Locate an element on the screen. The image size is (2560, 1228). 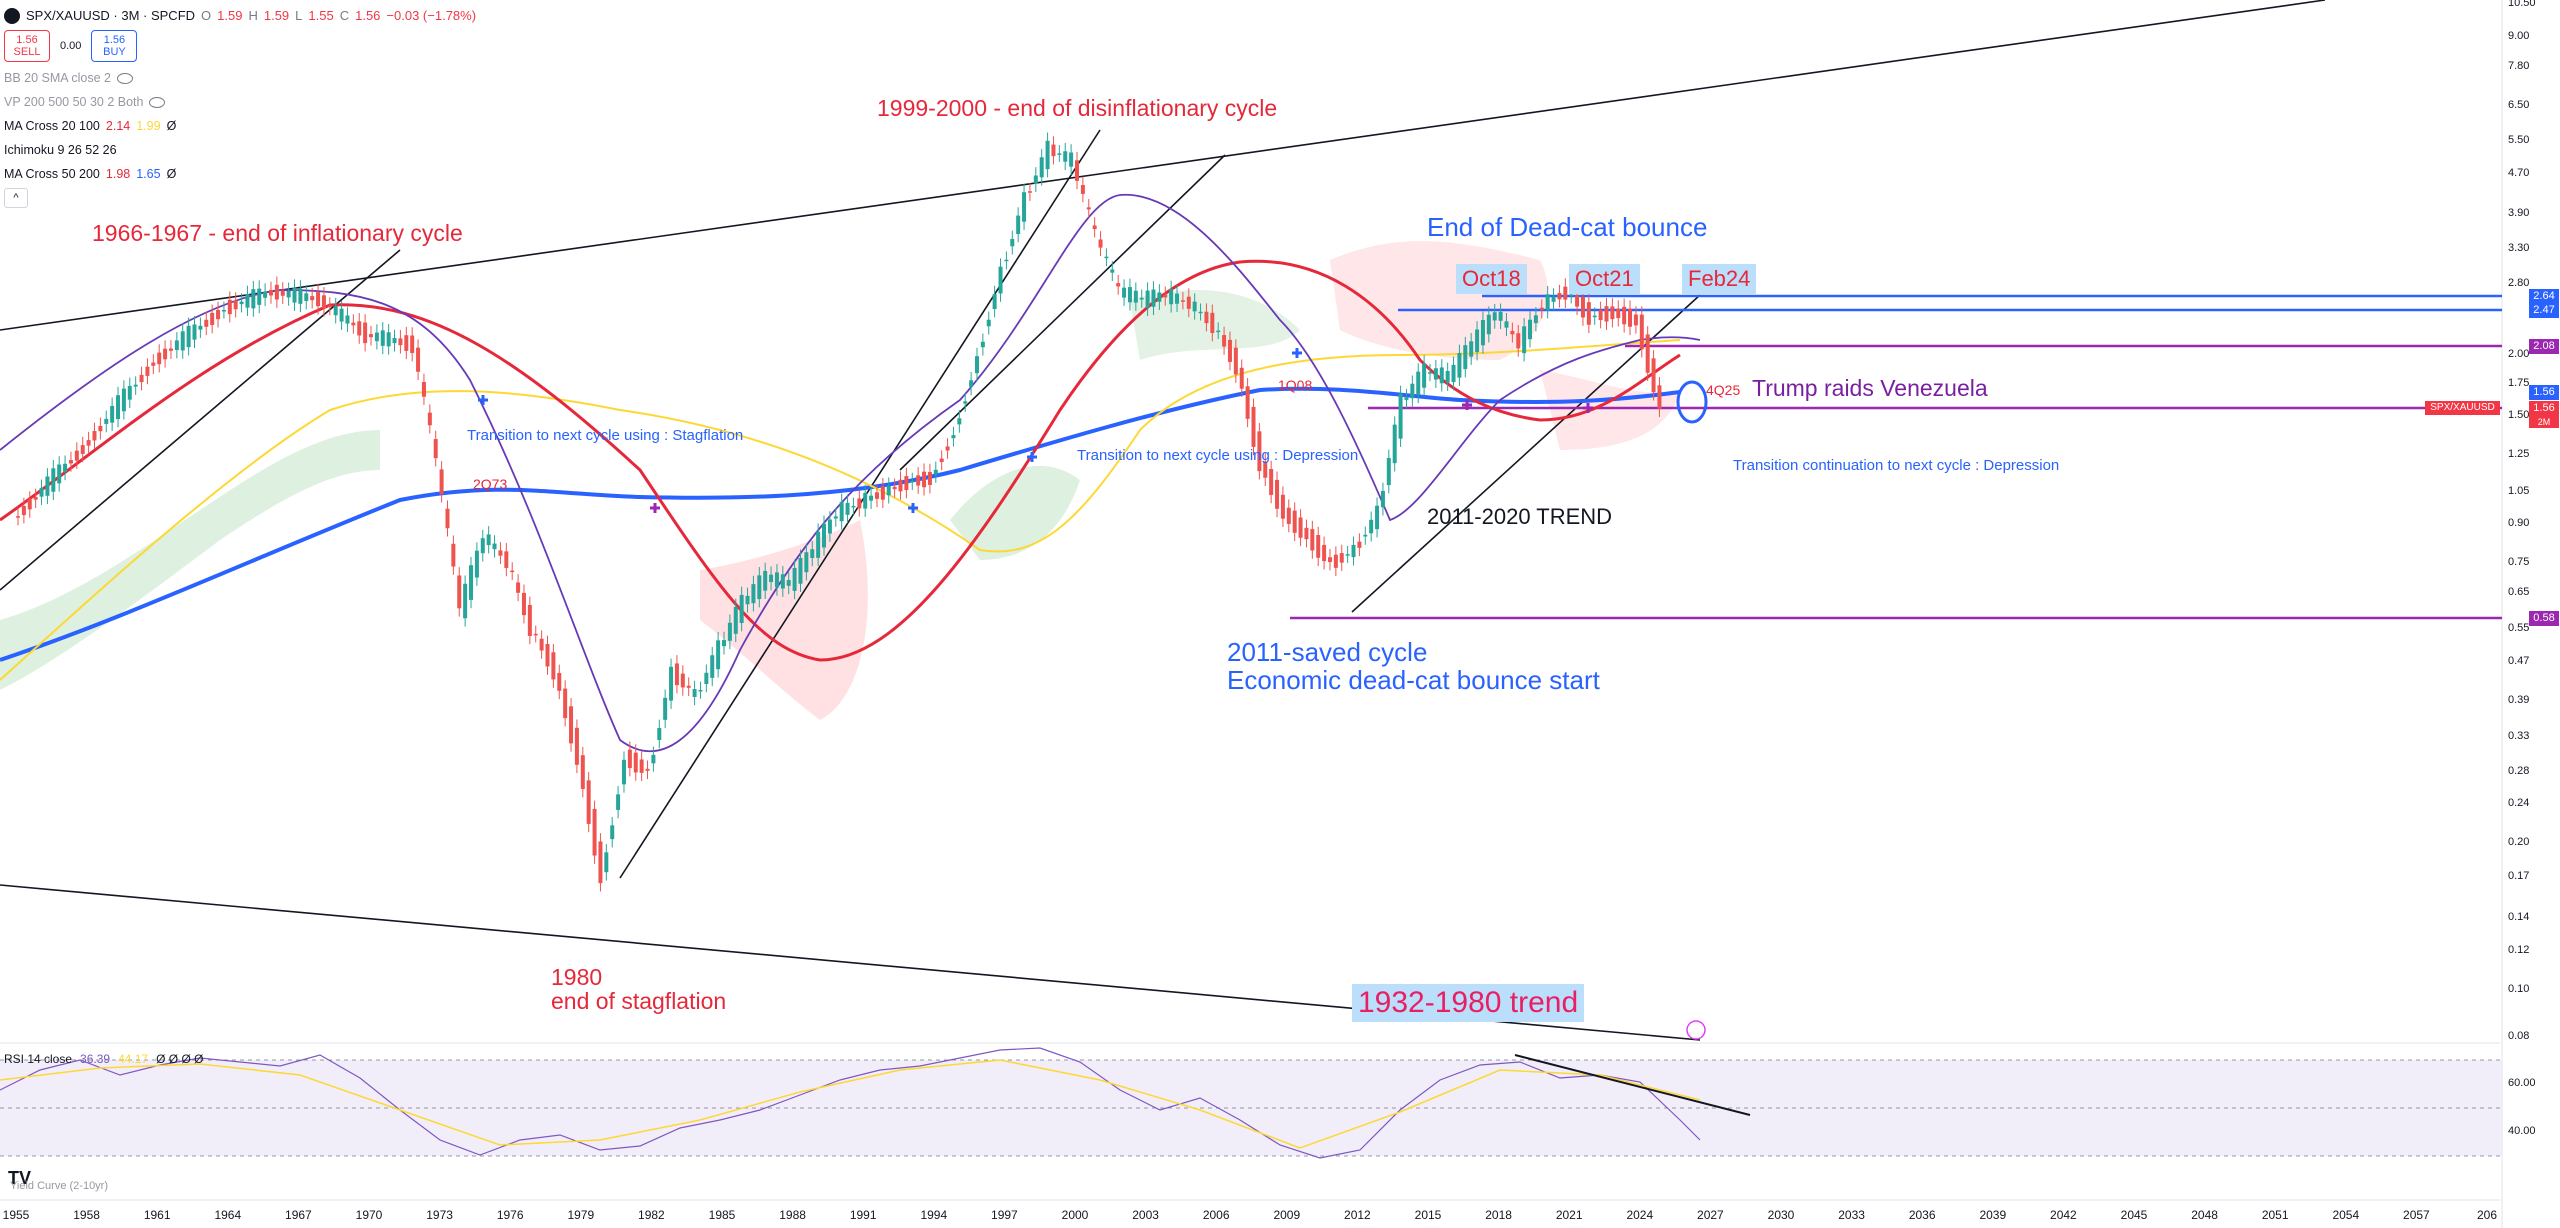
symbol-price-tag: SPX/XAUUSD is located at coordinates (2462, 408).